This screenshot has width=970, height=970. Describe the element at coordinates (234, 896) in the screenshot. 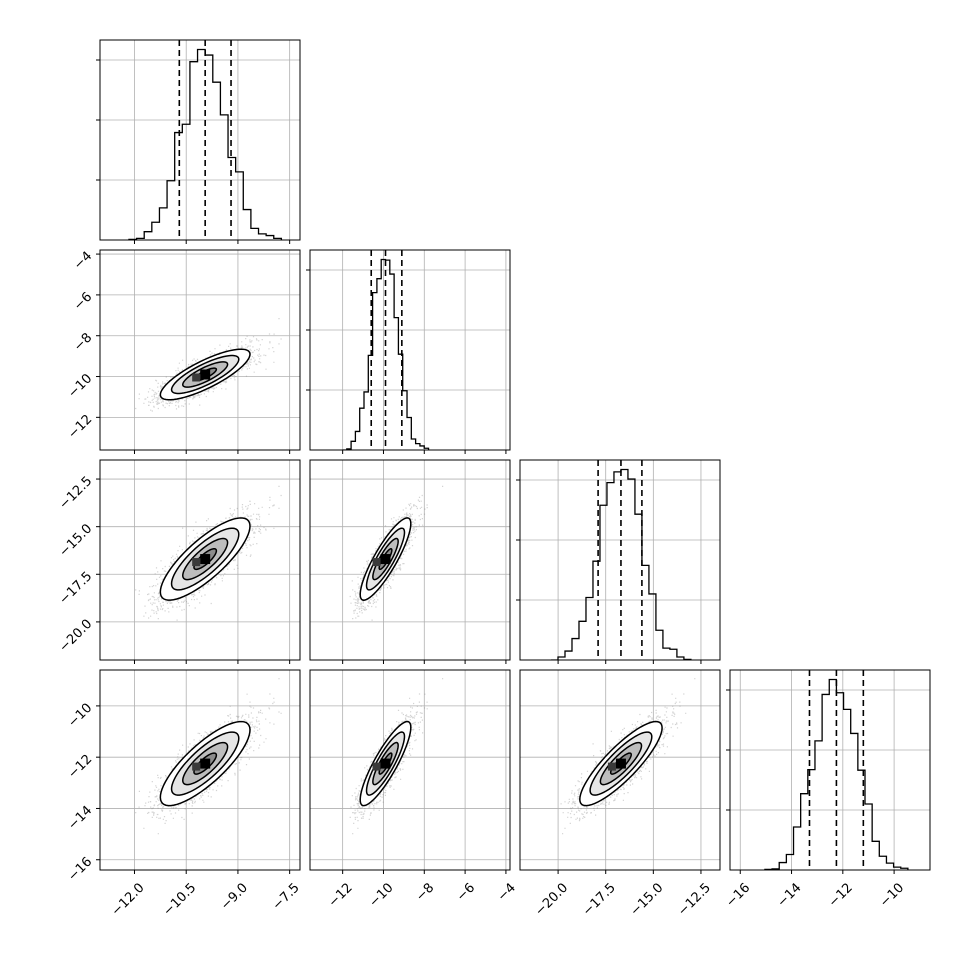

I see `x-tick-label: −9.0` at that location.